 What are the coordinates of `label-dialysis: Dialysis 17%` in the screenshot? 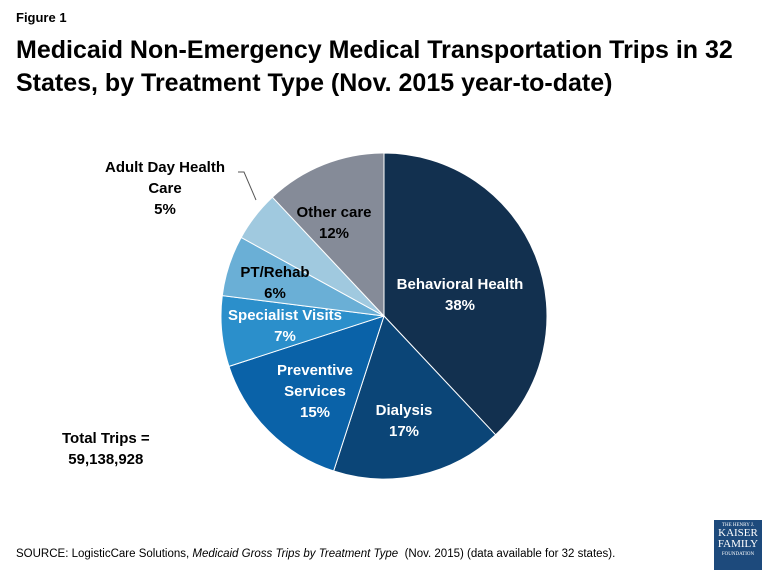 It's located at (404, 421).